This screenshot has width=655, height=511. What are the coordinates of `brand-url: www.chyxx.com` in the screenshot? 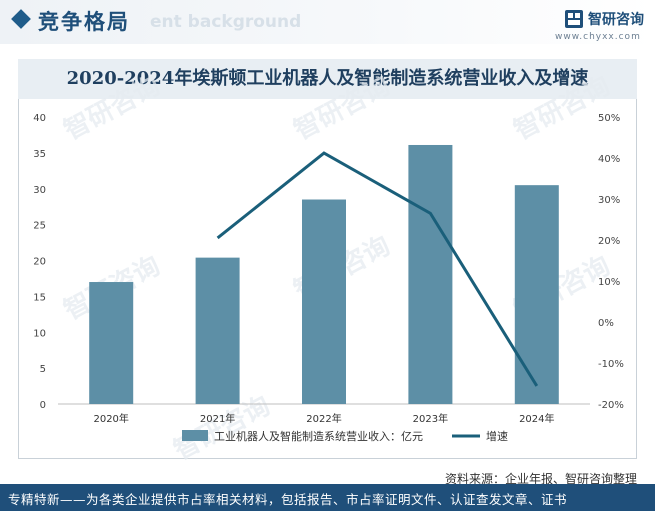 It's located at (598, 37).